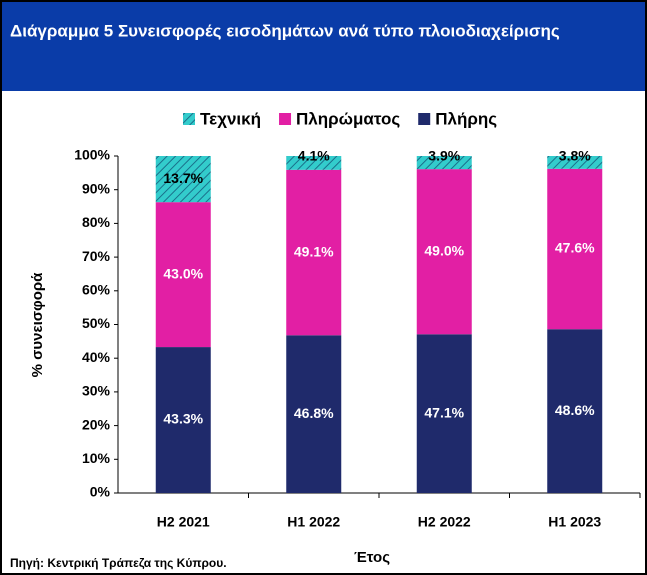 This screenshot has width=647, height=575. Describe the element at coordinates (118, 563) in the screenshot. I see `source-note: Πηγή: Κεντρική Τράπεζα της Κύπρου.` at that location.